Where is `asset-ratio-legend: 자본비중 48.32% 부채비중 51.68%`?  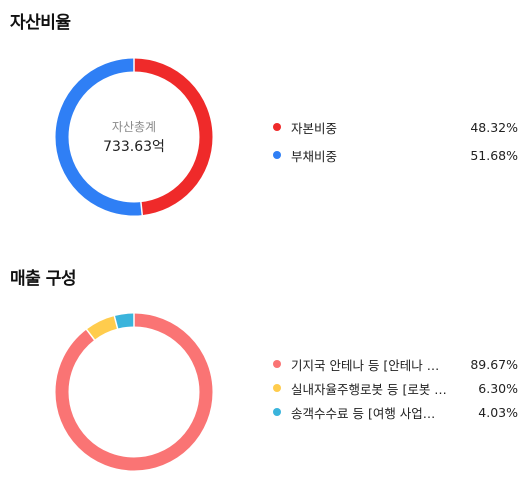 asset-ratio-legend: 자본비중 48.32% 부채비중 51.68% is located at coordinates (394, 141).